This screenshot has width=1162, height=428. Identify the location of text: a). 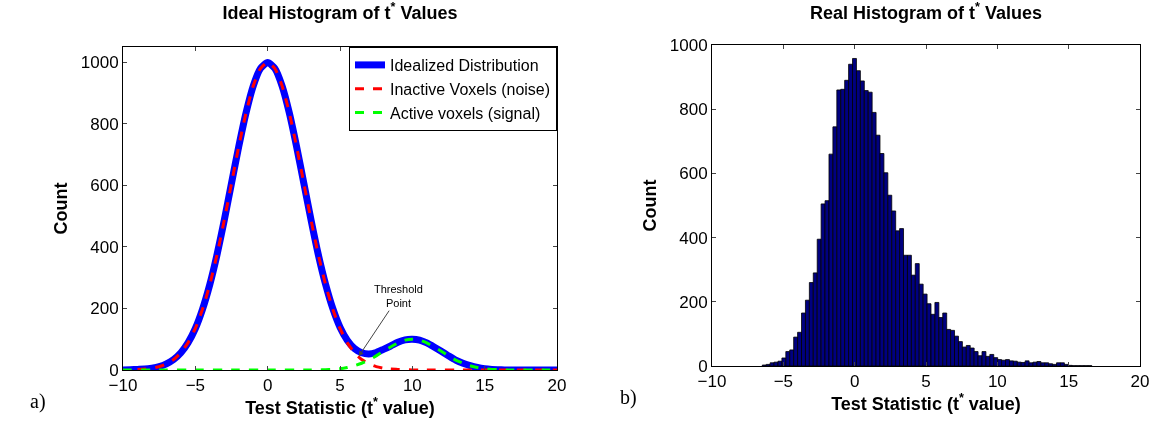
(38, 401).